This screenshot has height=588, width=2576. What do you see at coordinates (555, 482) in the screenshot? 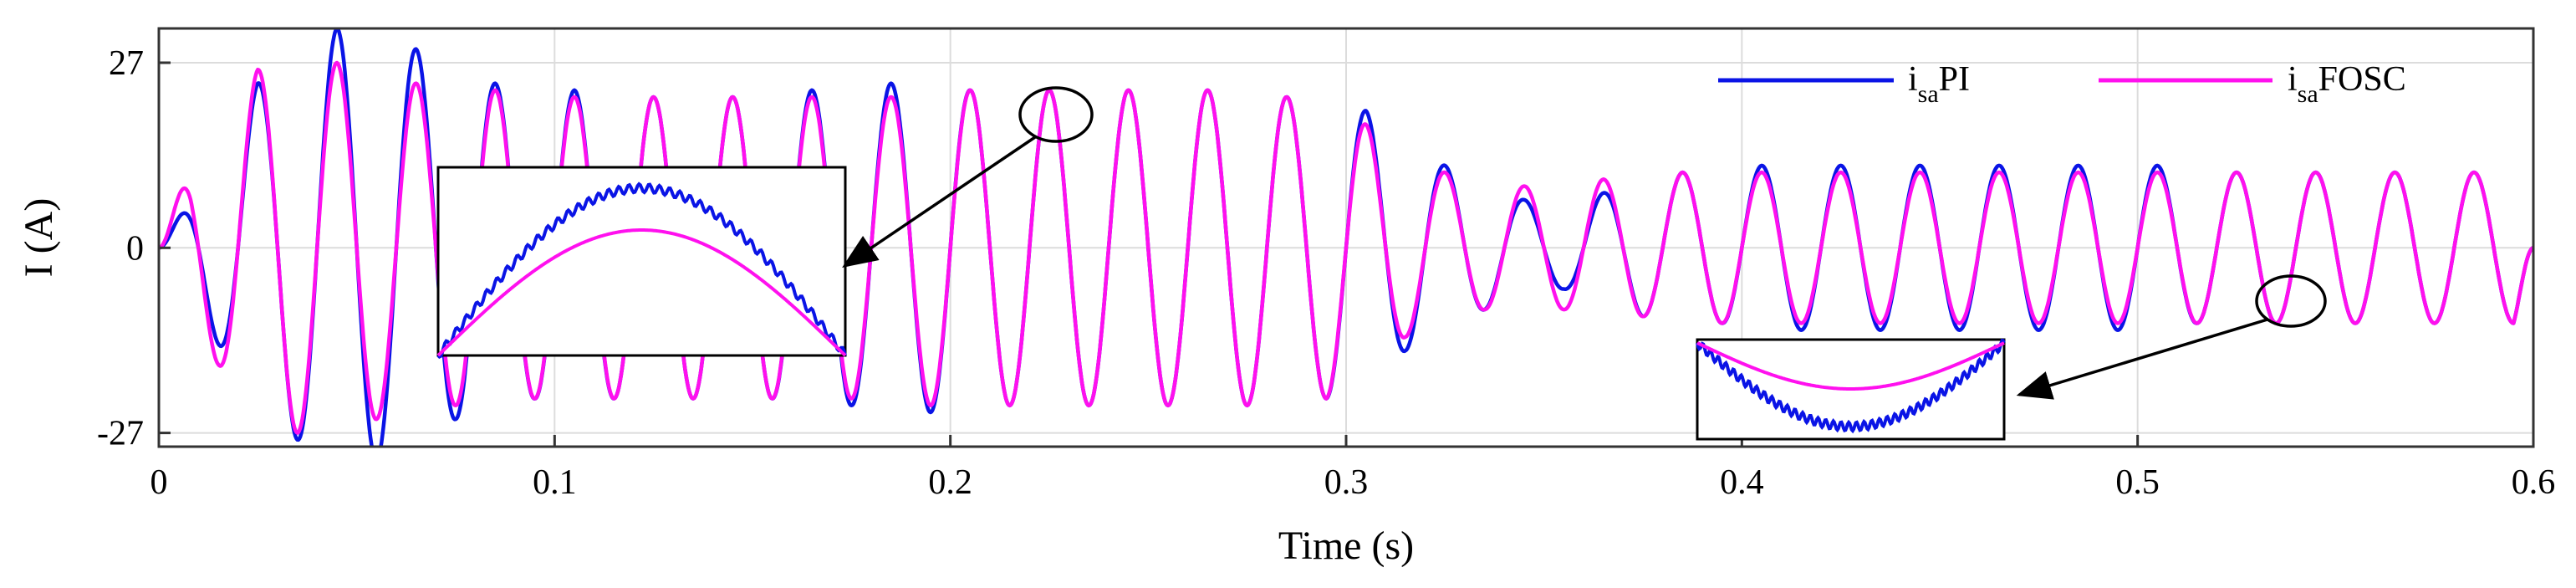
I see `x-tick-label: 0.1` at bounding box center [555, 482].